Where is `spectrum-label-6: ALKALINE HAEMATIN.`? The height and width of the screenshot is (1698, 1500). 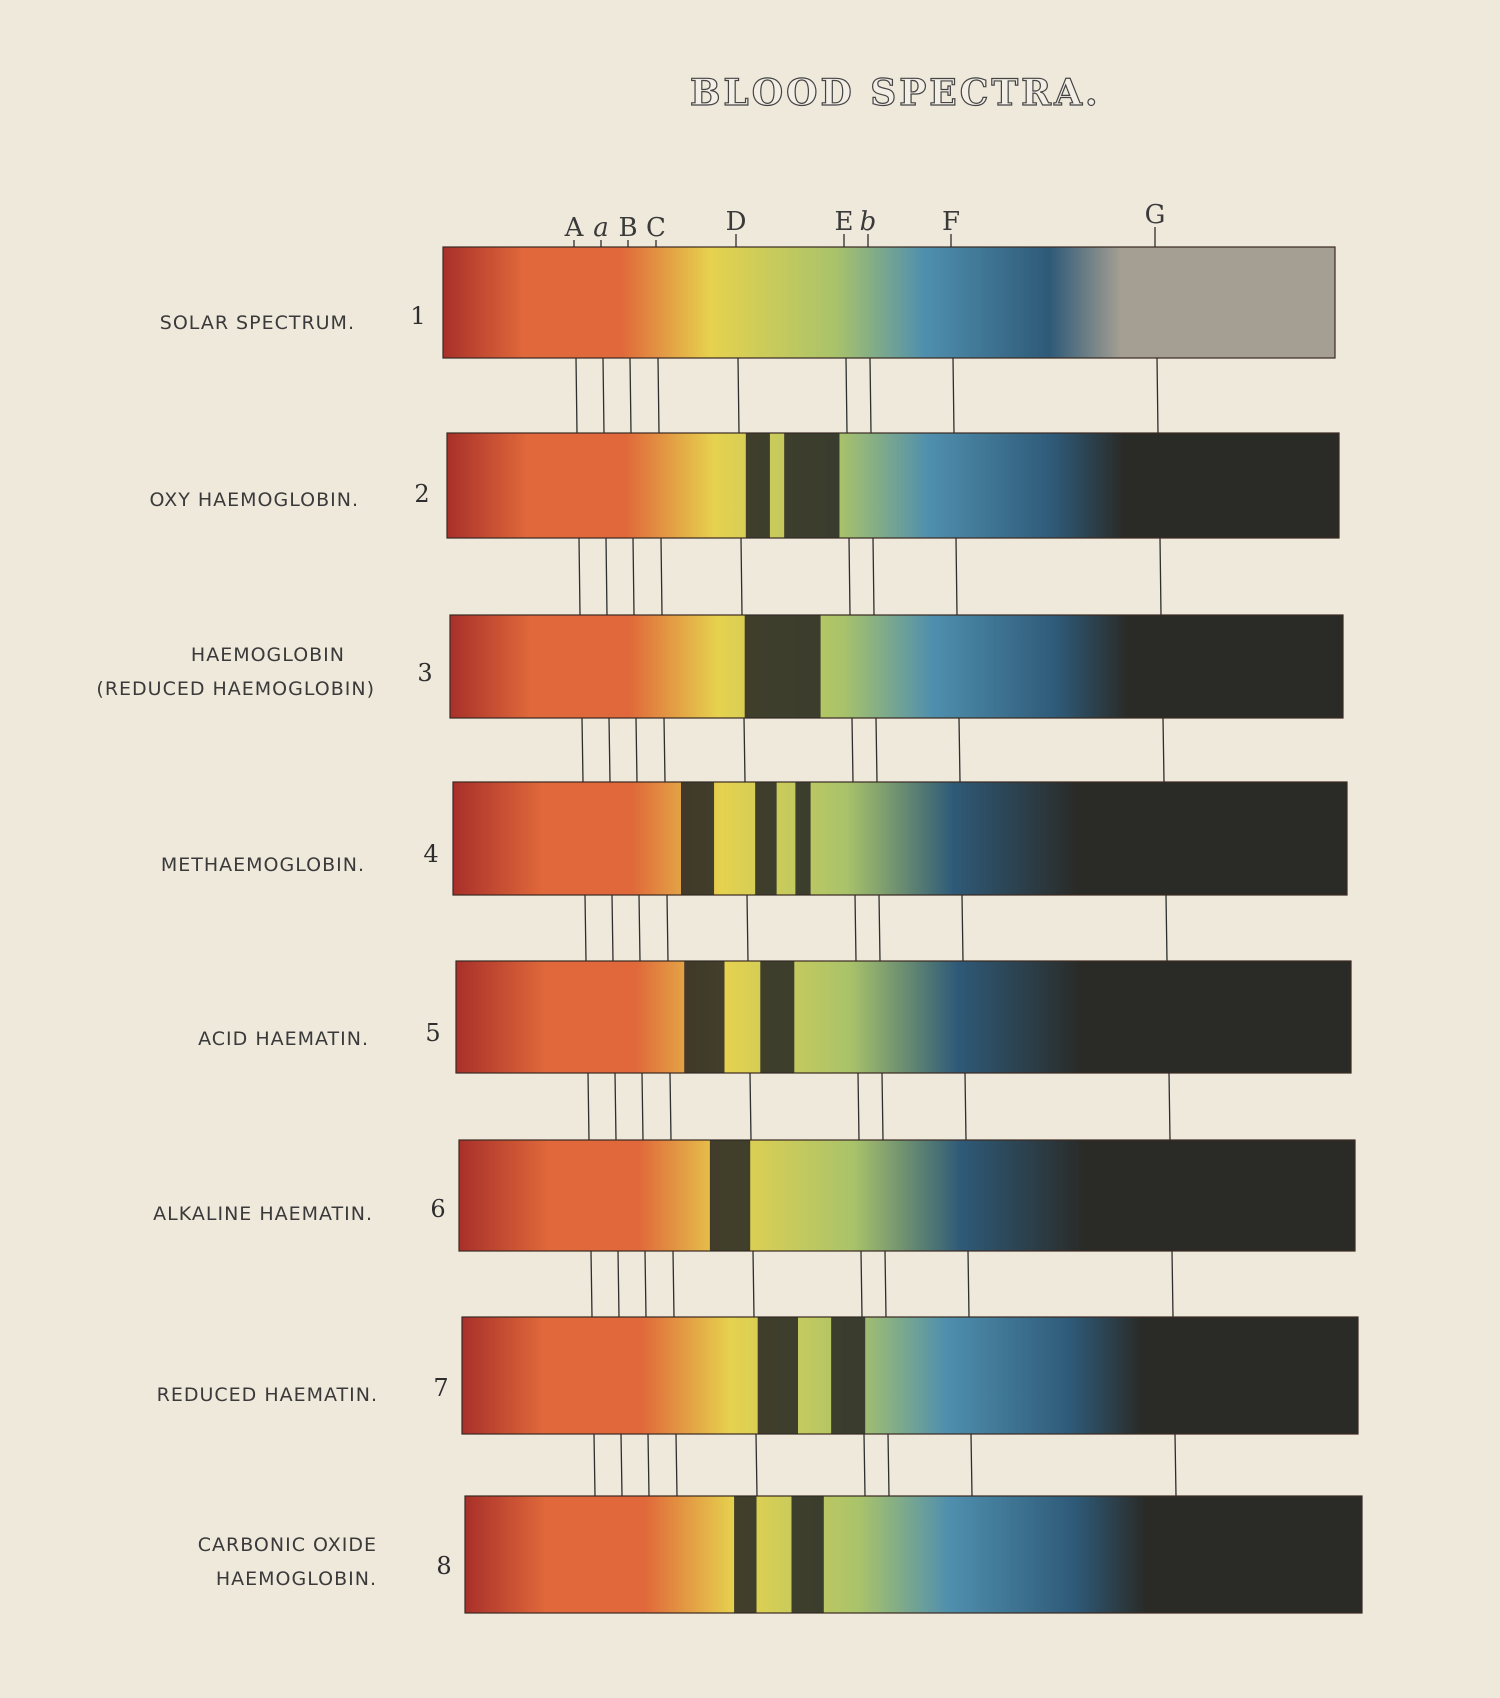
spectrum-label-6: ALKALINE HAEMATIN. is located at coordinates (263, 1214).